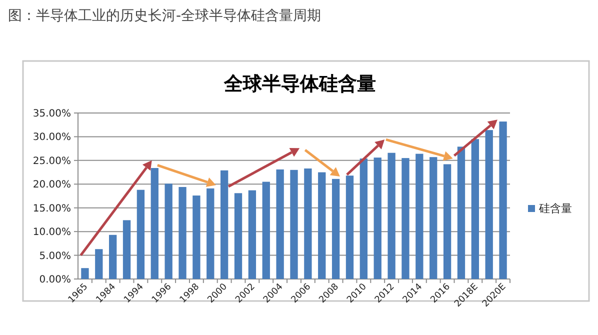  Describe the element at coordinates (299, 84) in the screenshot. I see `chart-title: 全球半导体硅含量` at that location.